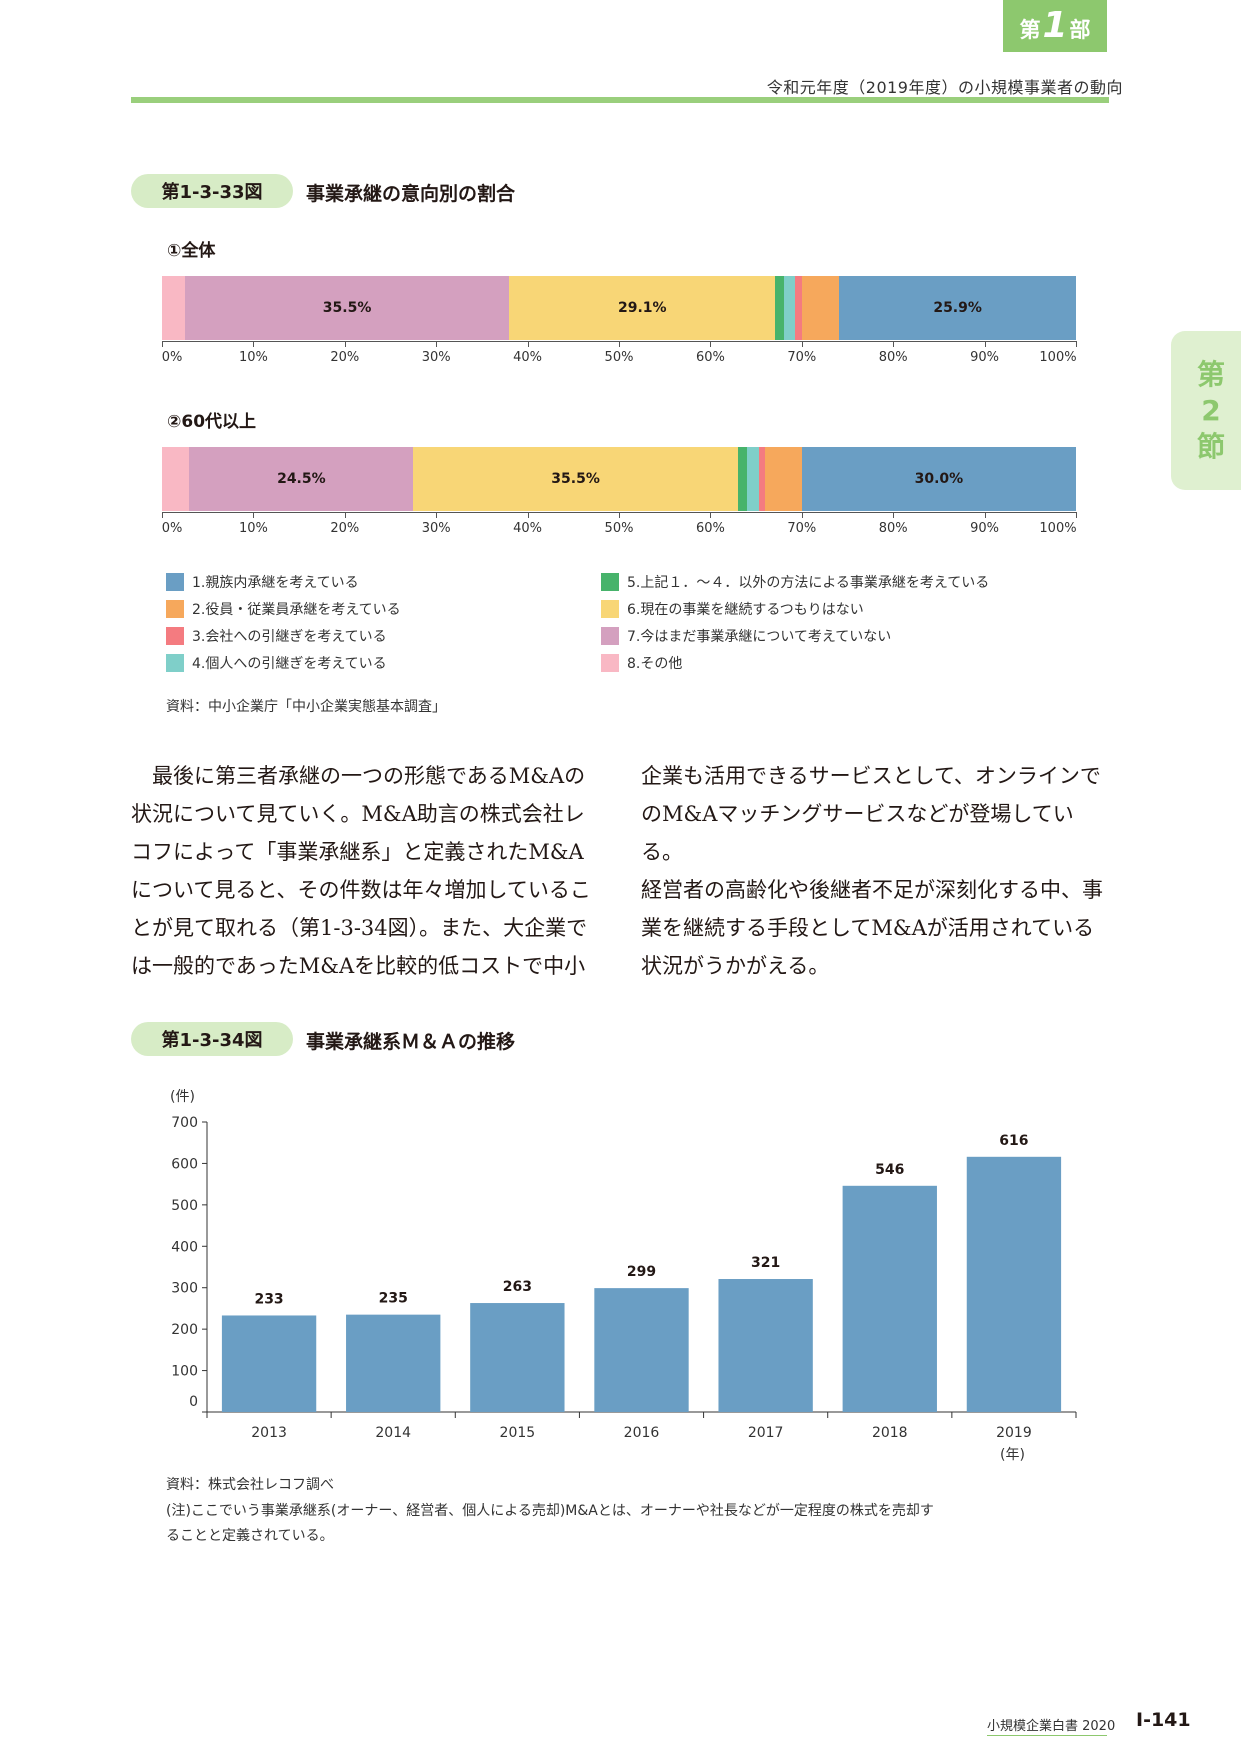  Describe the element at coordinates (393, 1299) in the screenshot. I see `bar-value-label: 235` at that location.